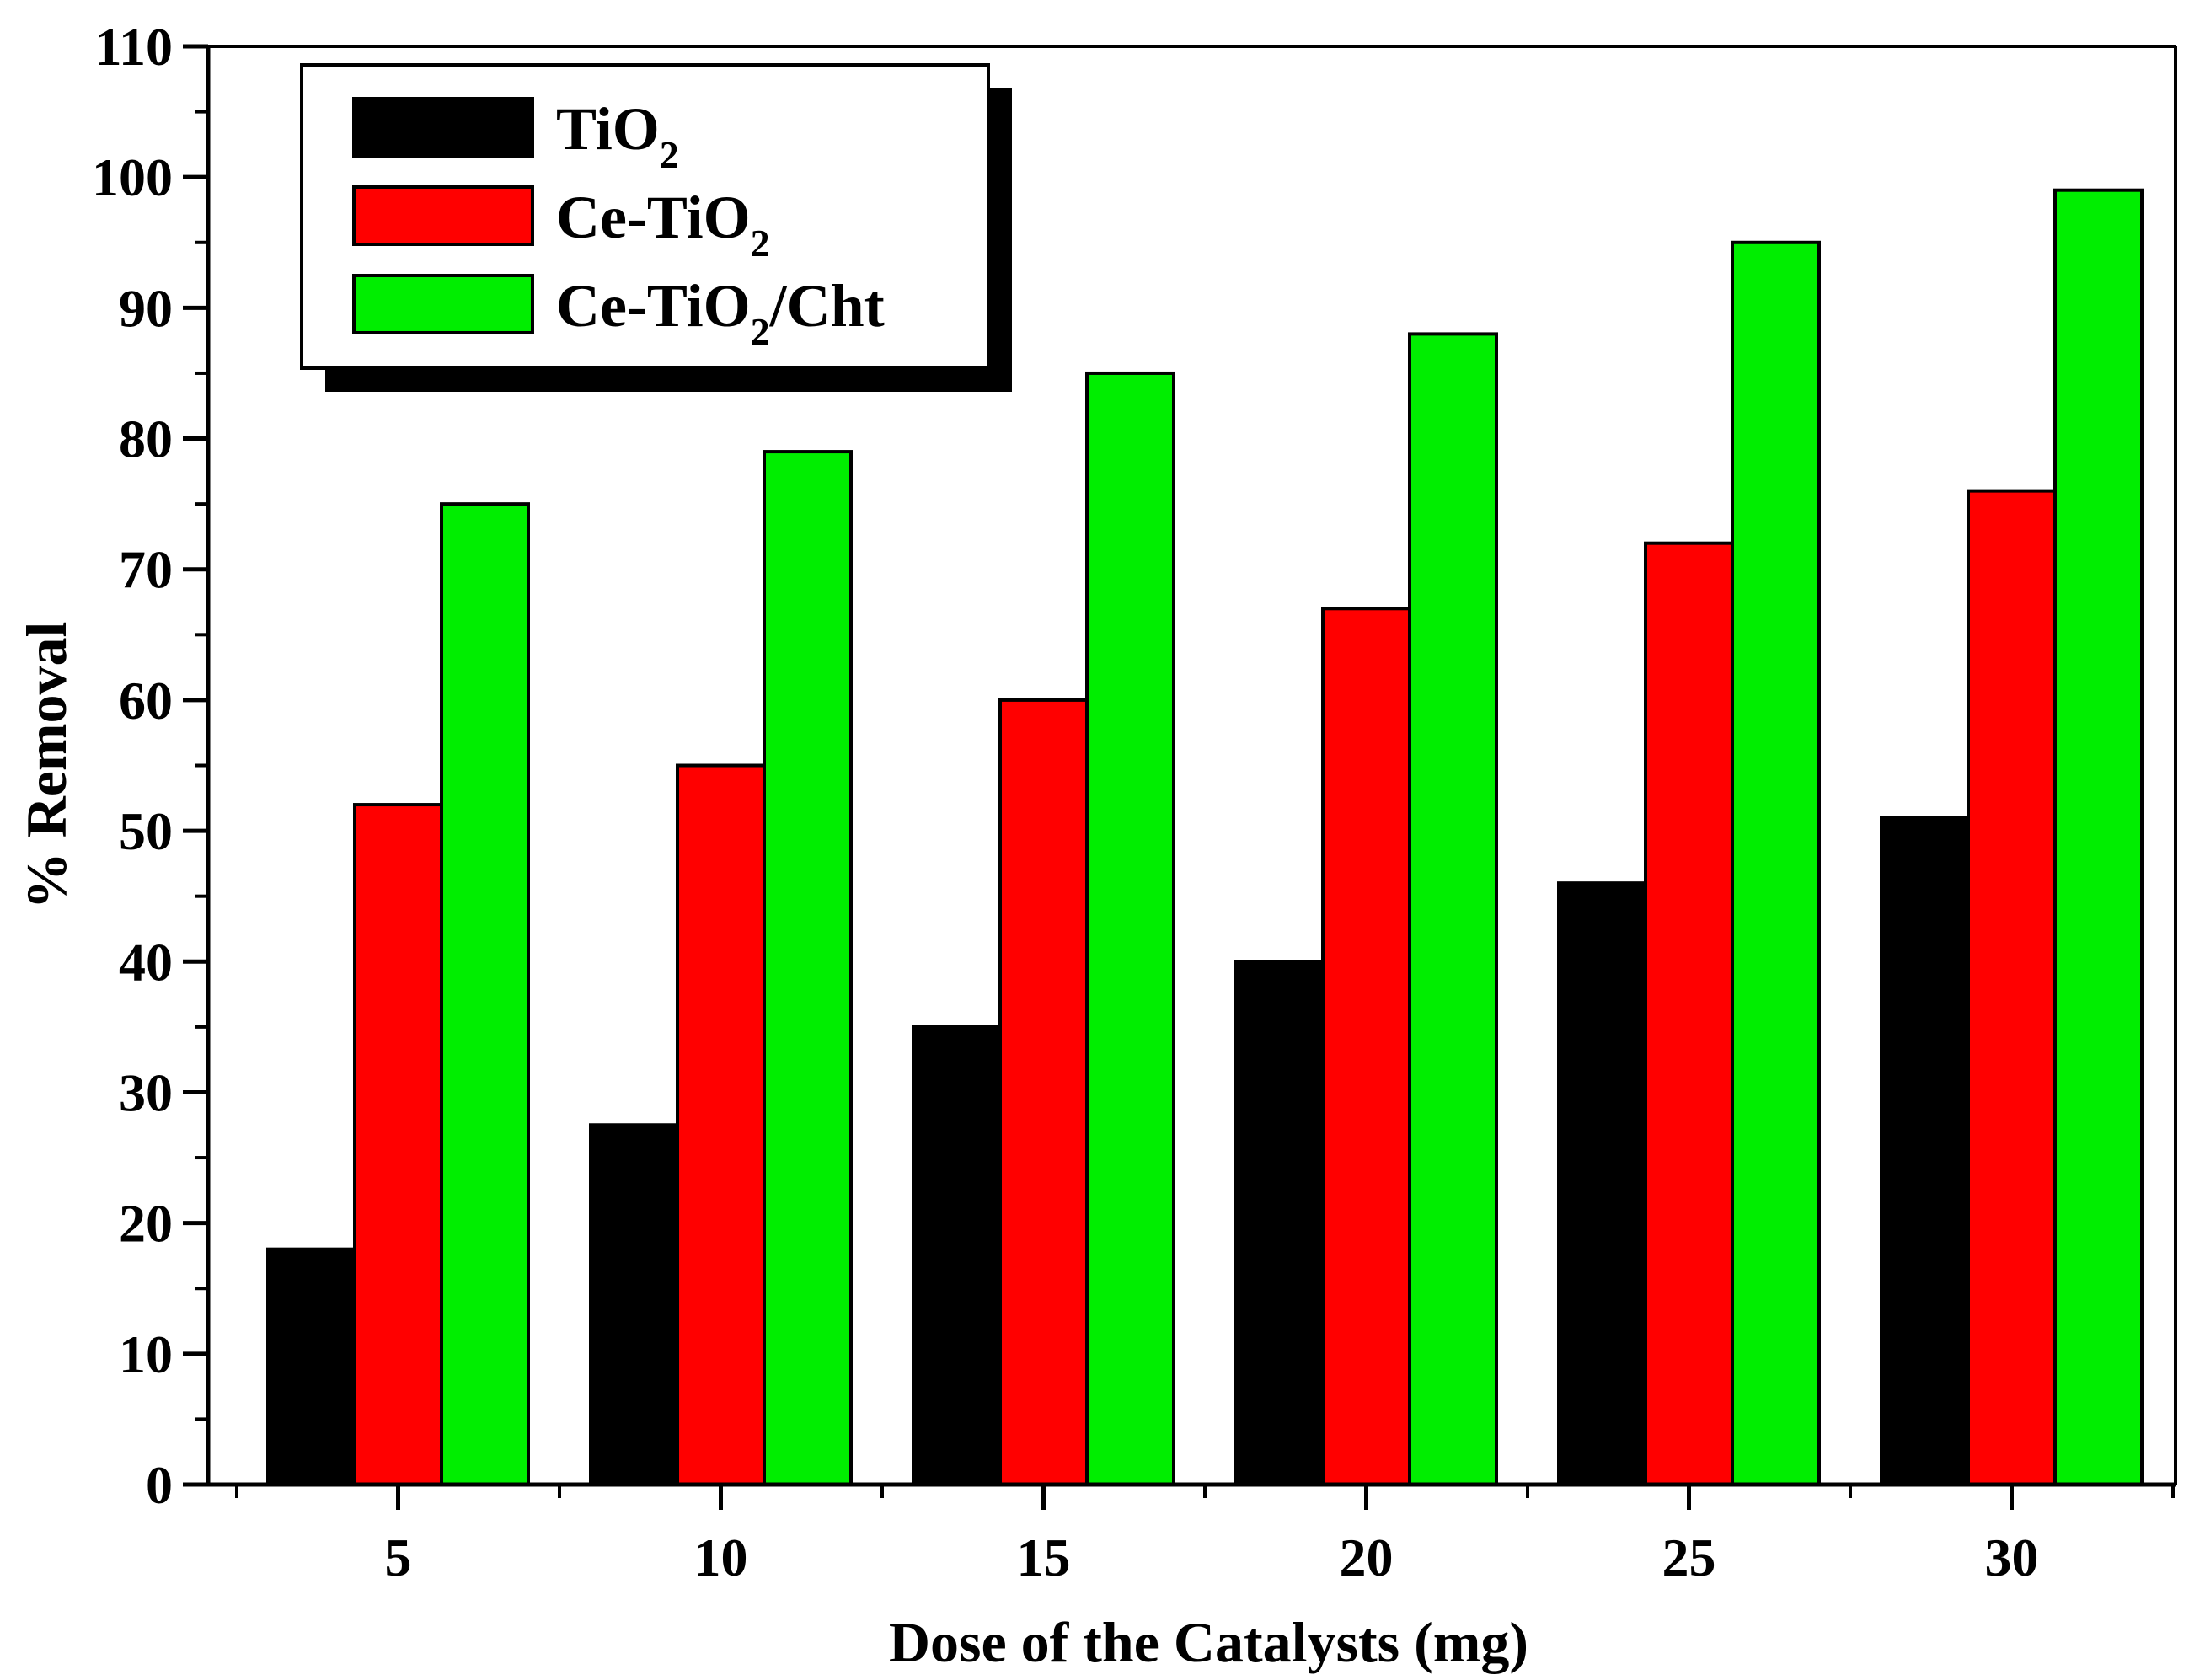 This screenshot has width=2189, height=1680. I want to click on y-tick-label: 0, so click(159, 1485).